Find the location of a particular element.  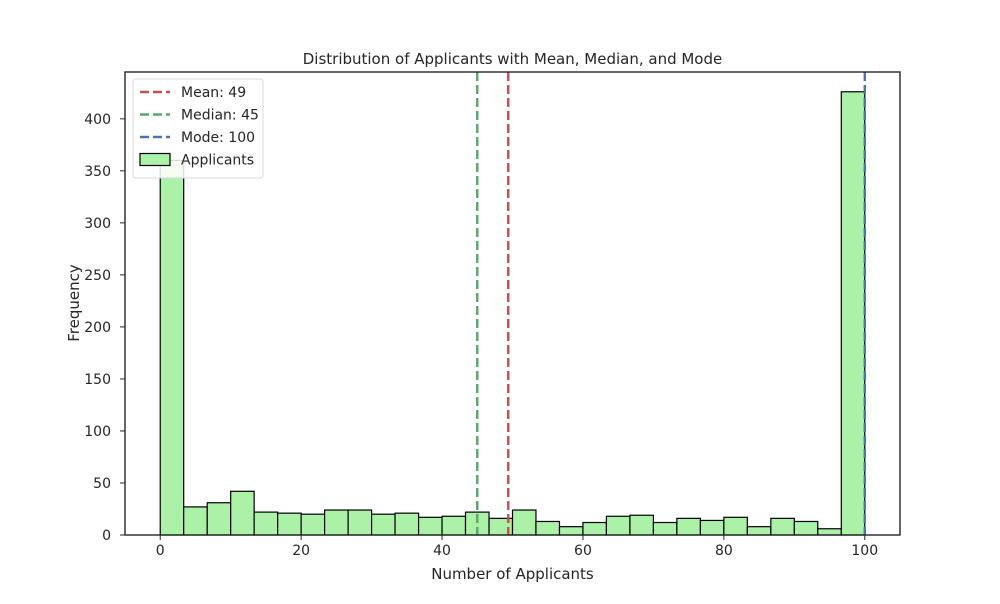

legend: Mean: 49 Median: 45 Mode: 100 Applicants is located at coordinates (198, 128).